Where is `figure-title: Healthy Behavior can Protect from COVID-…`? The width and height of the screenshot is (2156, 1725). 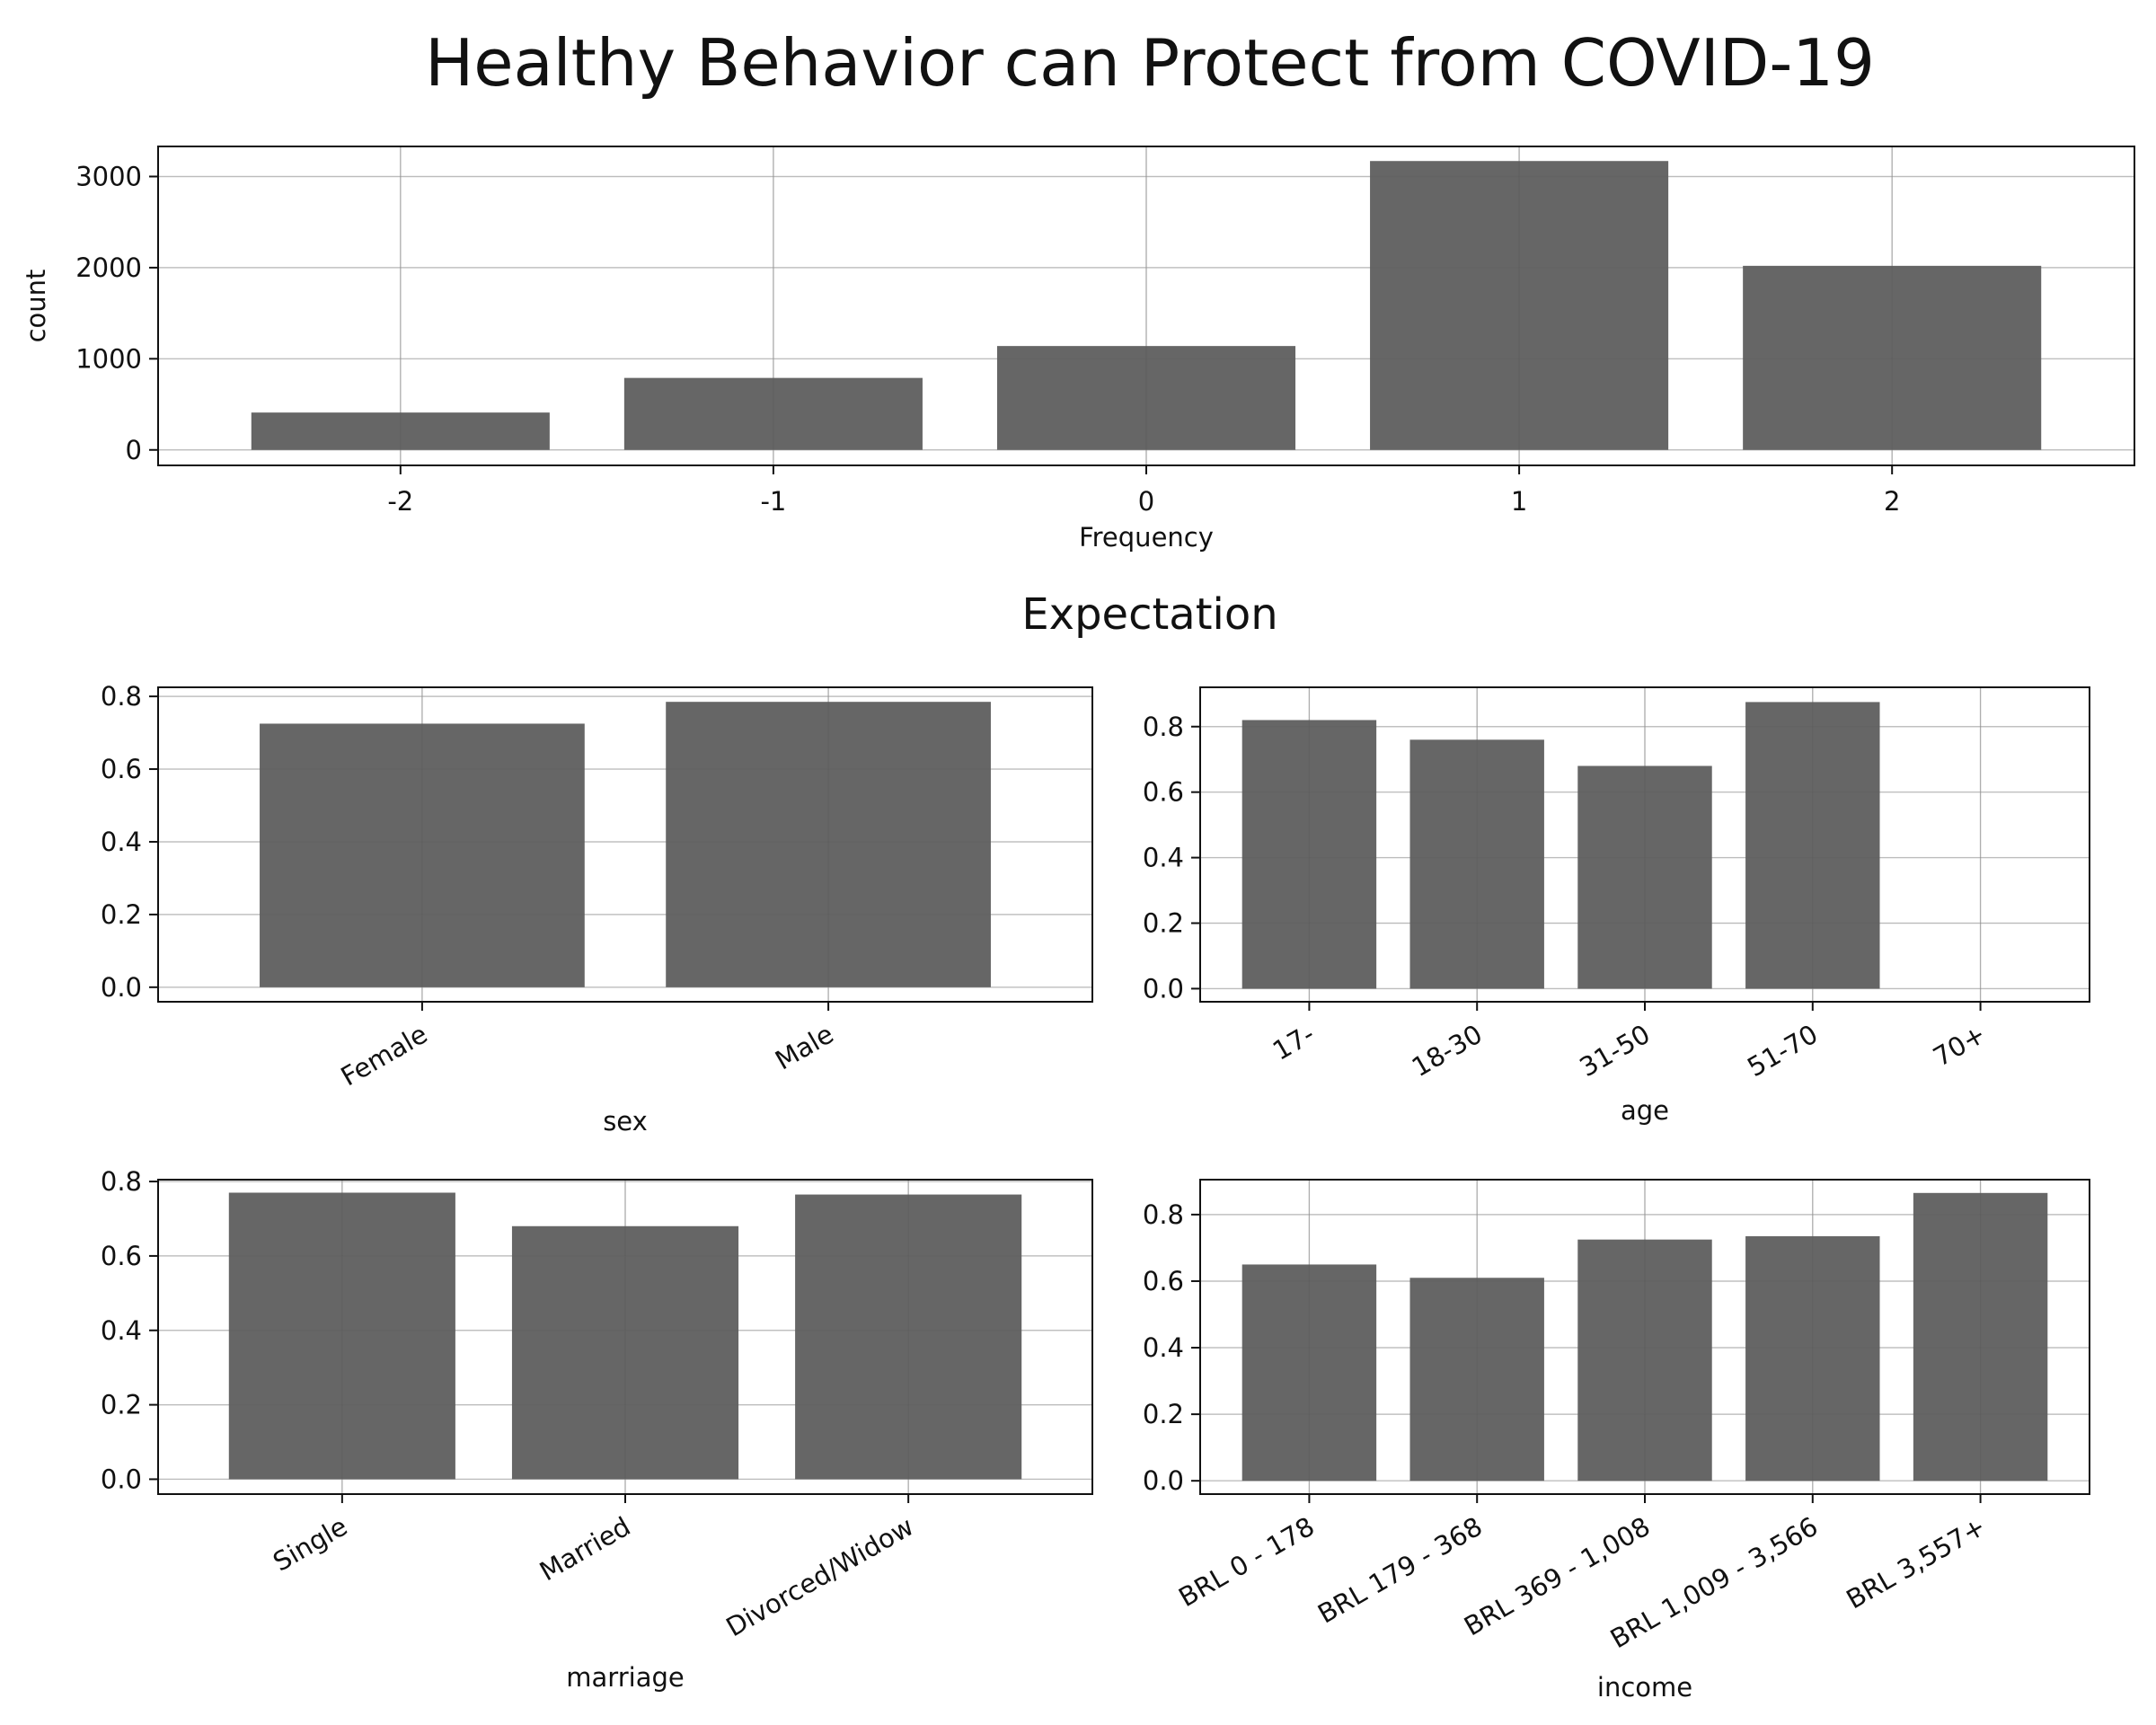
figure-title: Healthy Behavior can Protect from COVID-… is located at coordinates (1150, 63).